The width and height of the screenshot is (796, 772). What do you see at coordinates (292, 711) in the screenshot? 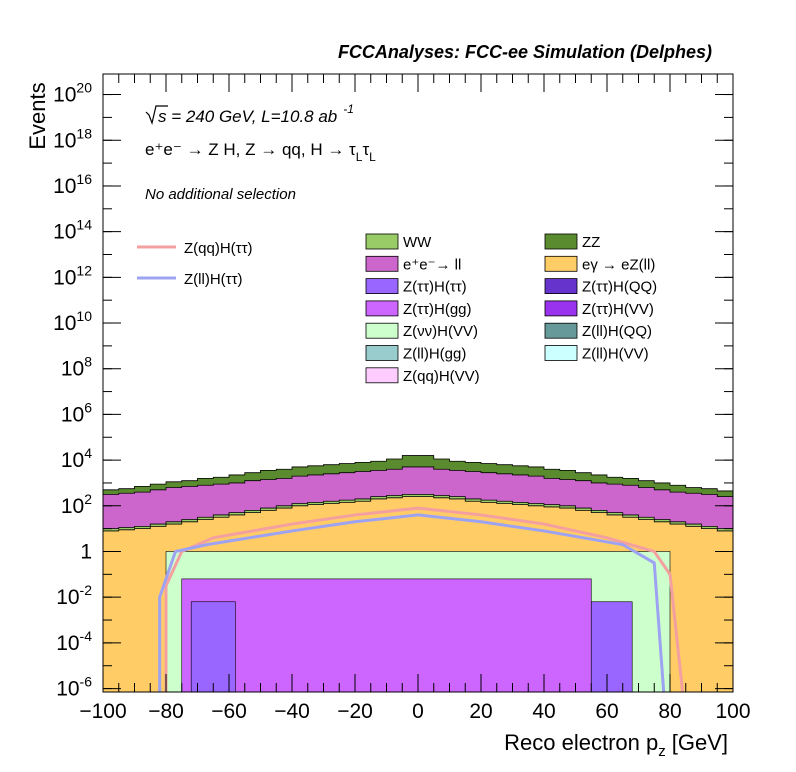
I see `x-tick-label: −40` at bounding box center [292, 711].